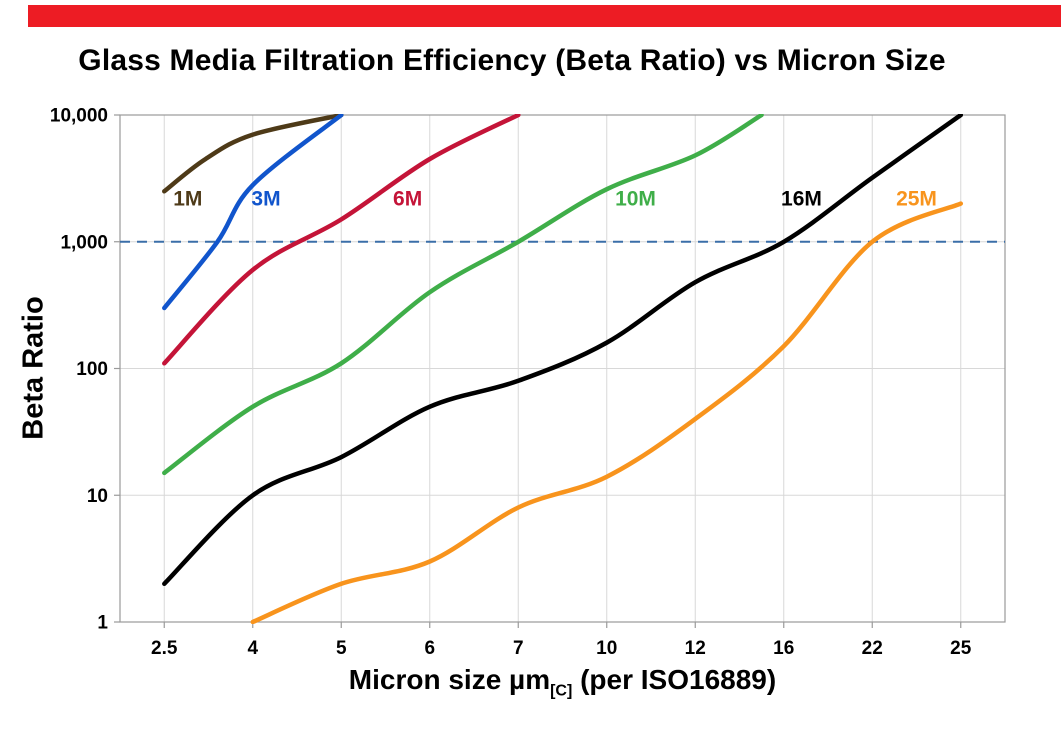  Describe the element at coordinates (544, 16) in the screenshot. I see `top-accent-bar` at that location.